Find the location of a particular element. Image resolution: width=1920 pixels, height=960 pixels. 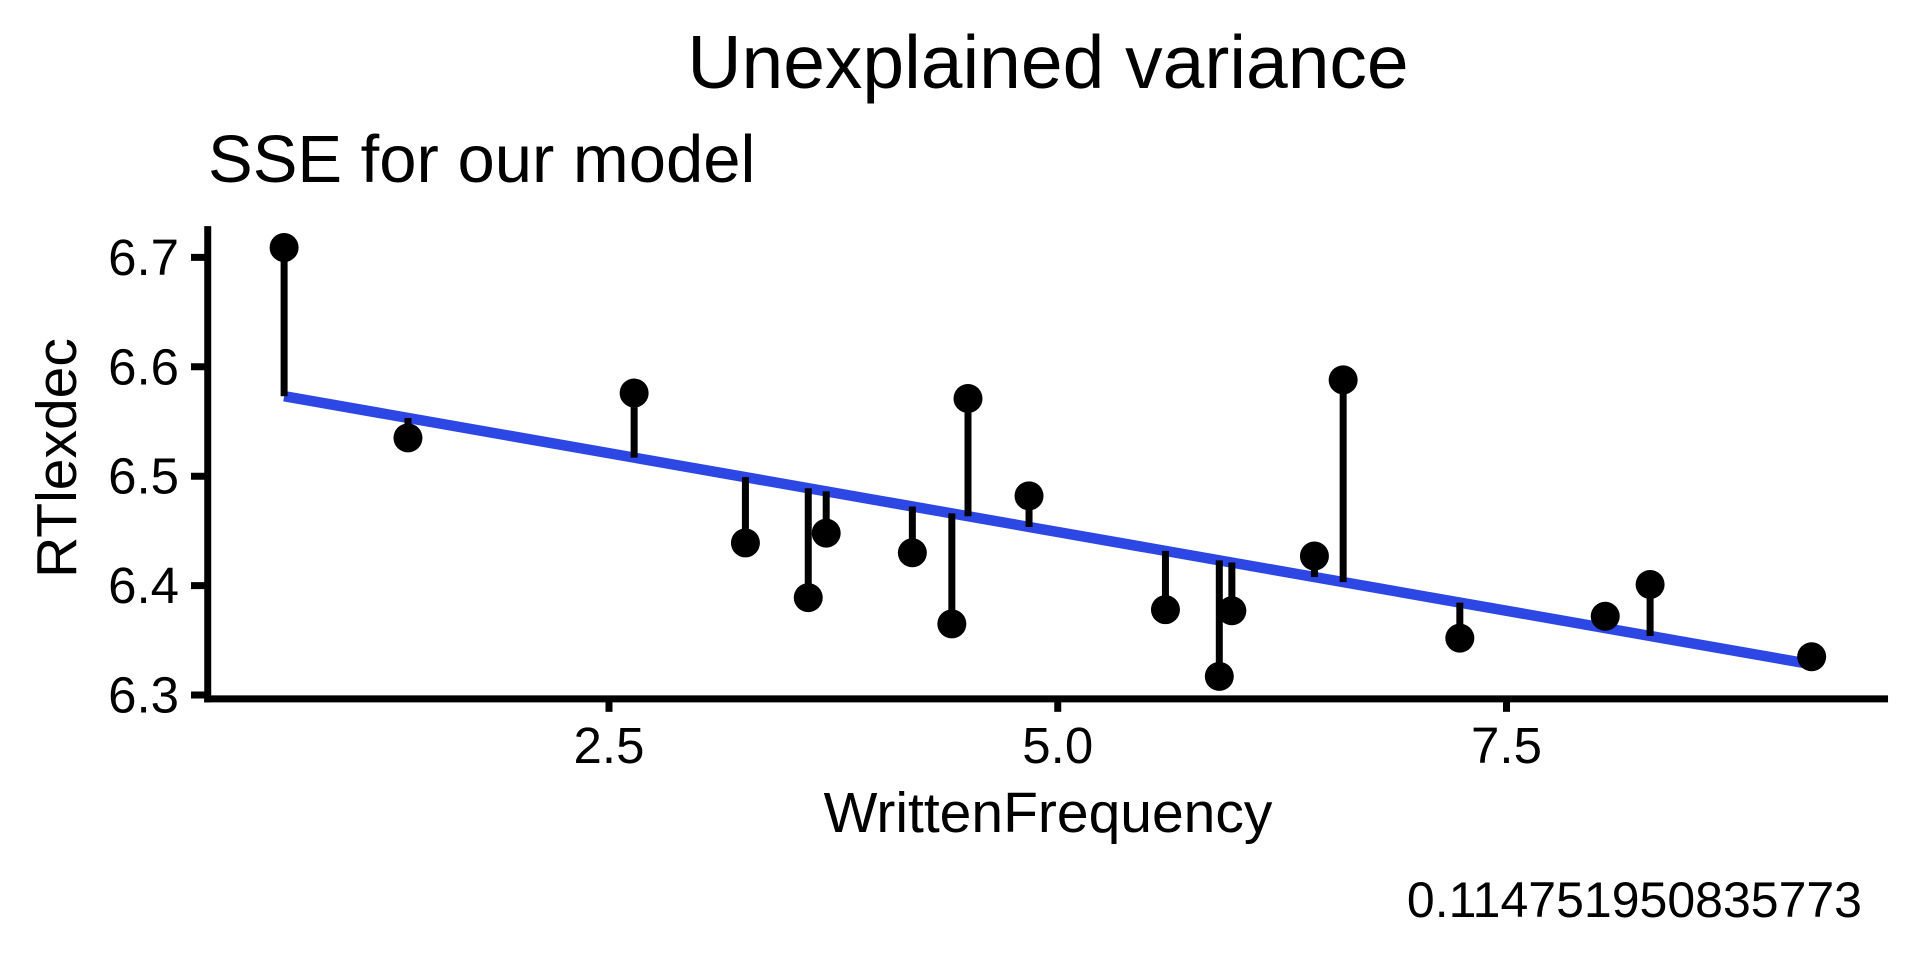

y-tick-label: 6.3 is located at coordinates (143, 695).